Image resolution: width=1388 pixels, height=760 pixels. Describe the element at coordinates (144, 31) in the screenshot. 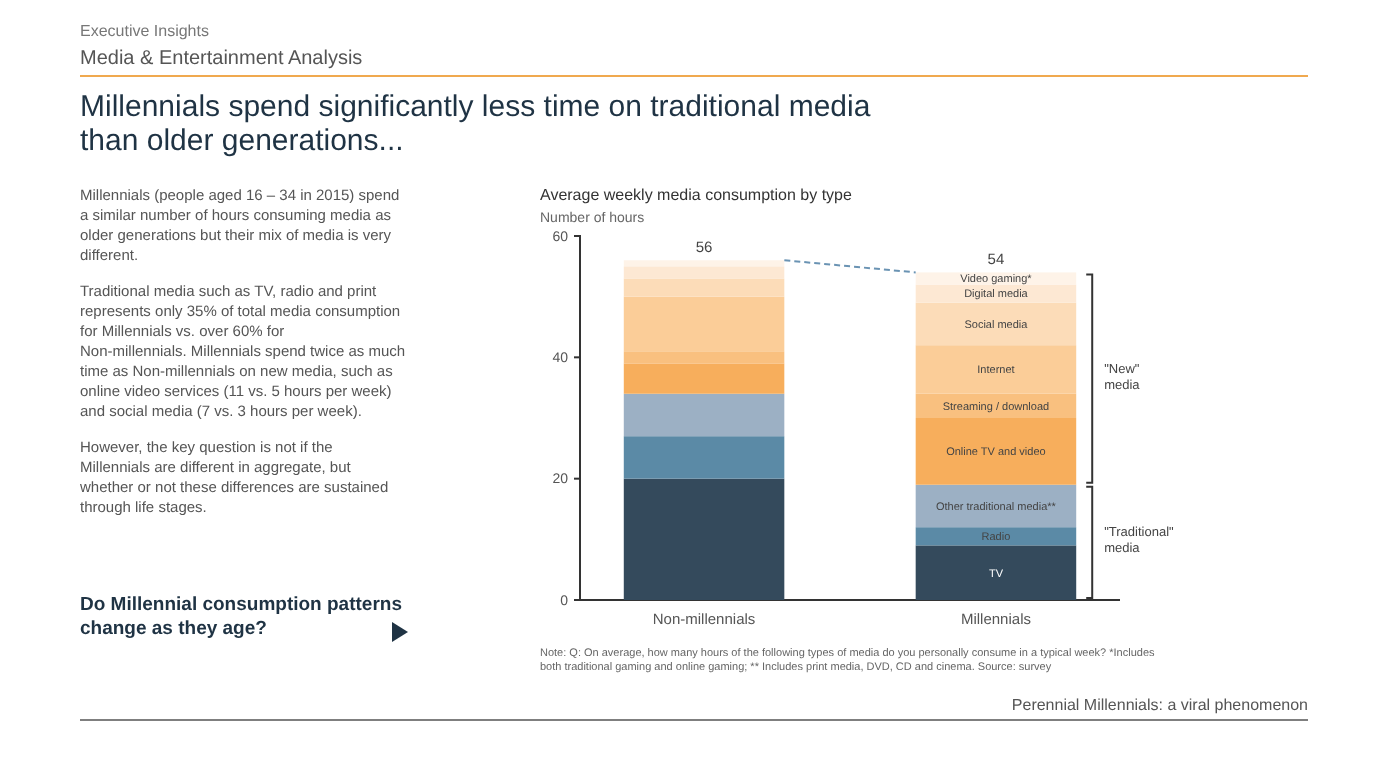

I see `text: Executive Insights` at that location.